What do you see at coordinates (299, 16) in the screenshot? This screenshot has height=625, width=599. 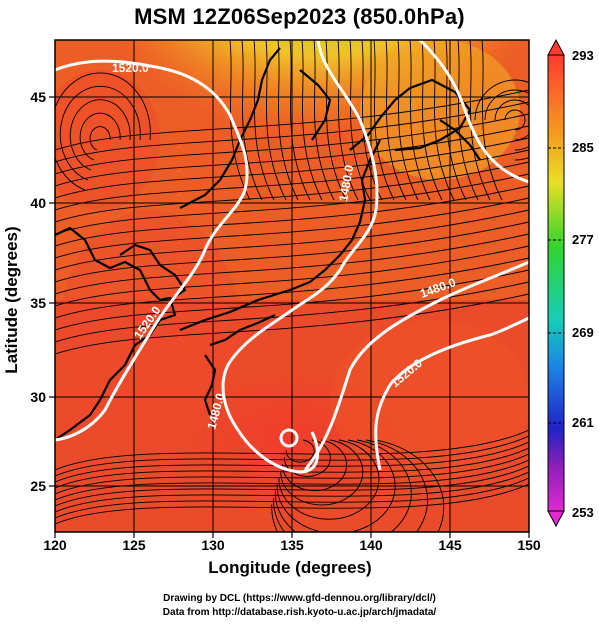 I see `chart-title: MSM 12Z06Sep2023 (850.0hPa)` at bounding box center [299, 16].